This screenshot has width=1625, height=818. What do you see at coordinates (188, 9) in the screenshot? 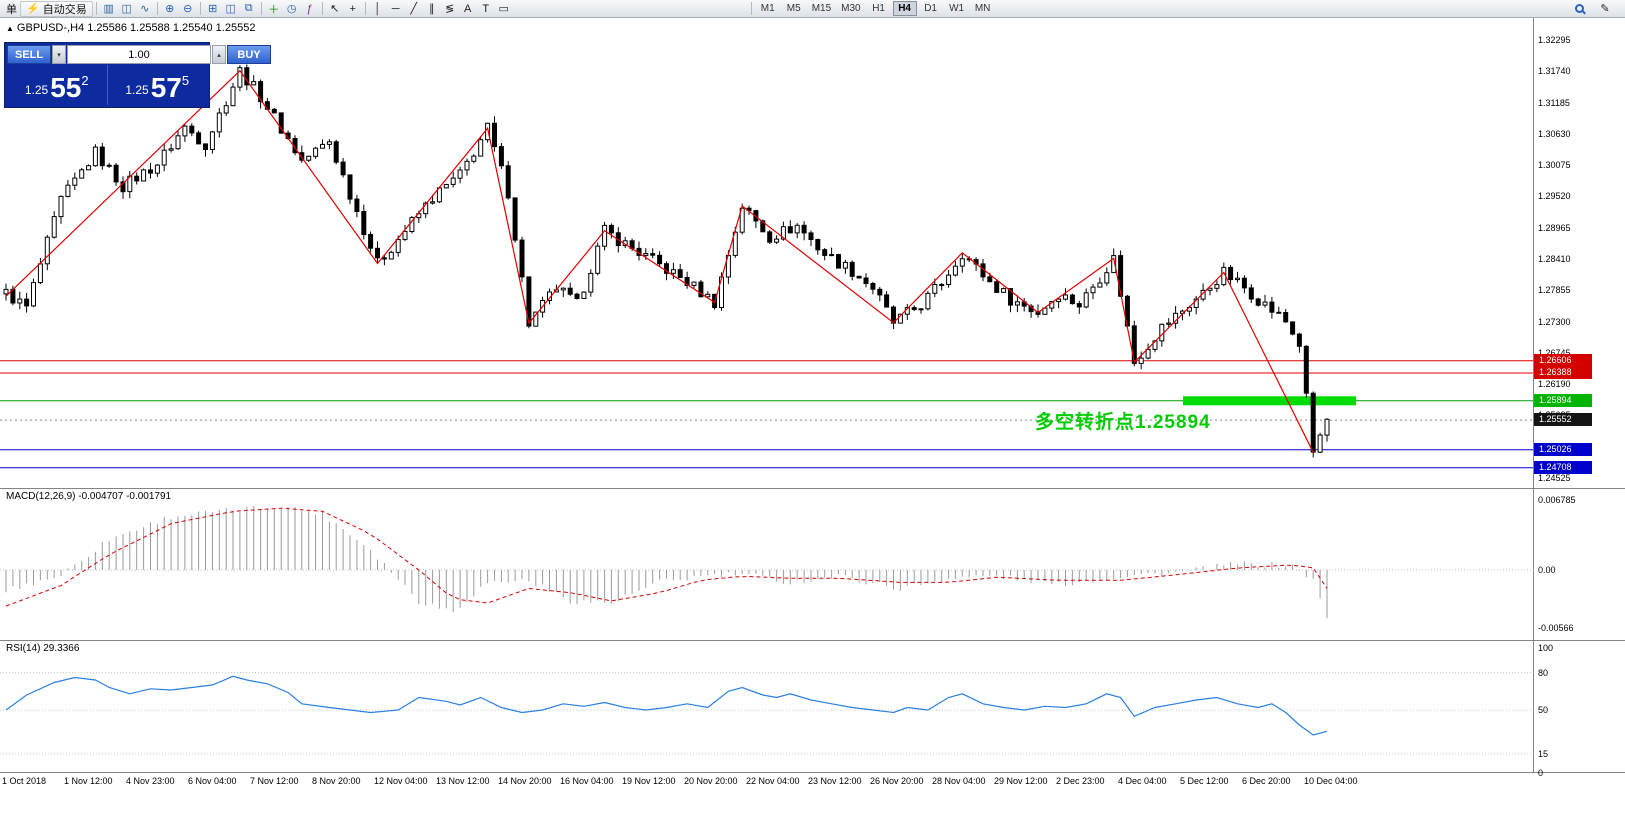
I see `zoom-out-icon: ⊖` at bounding box center [188, 9].